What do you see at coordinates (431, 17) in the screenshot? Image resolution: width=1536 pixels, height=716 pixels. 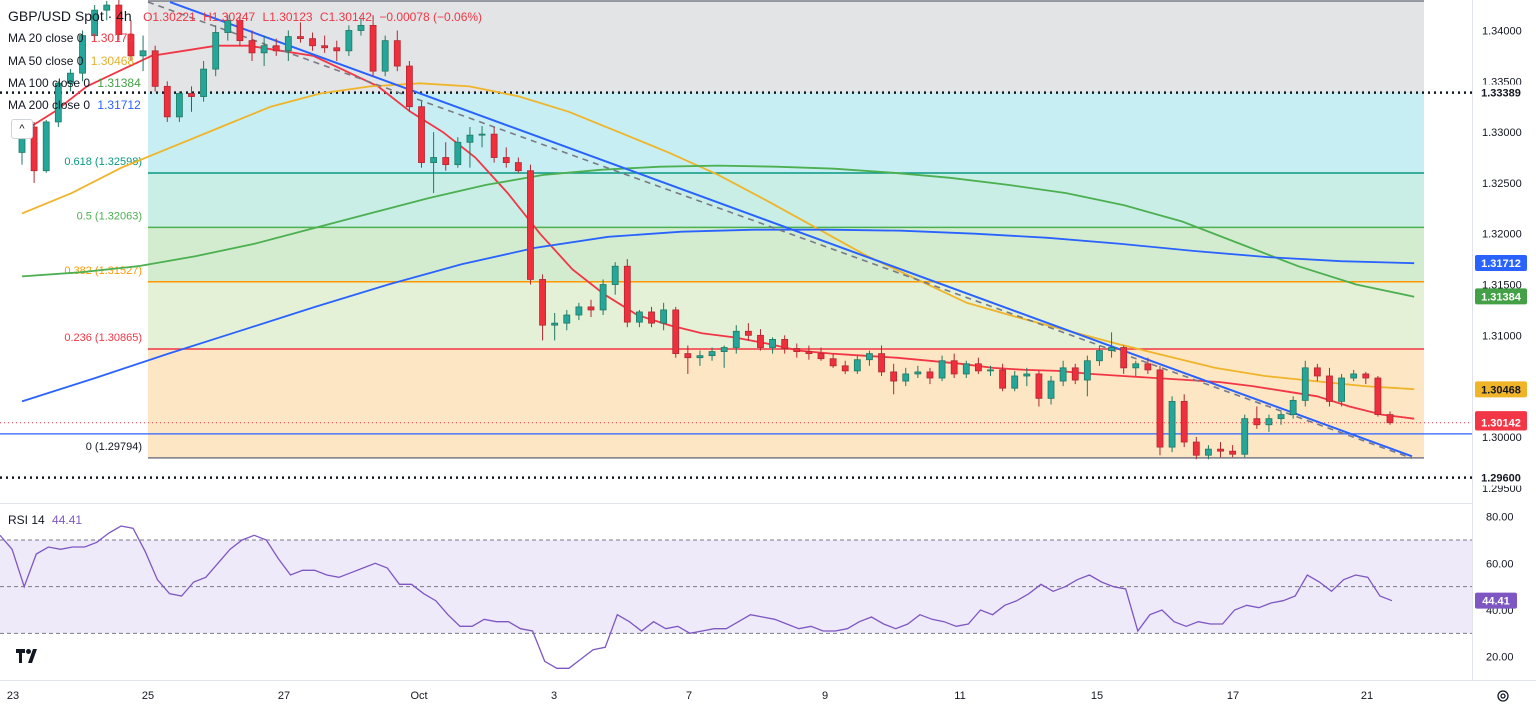 I see `ohlc-change: −0.00078 (−0.06%)` at bounding box center [431, 17].